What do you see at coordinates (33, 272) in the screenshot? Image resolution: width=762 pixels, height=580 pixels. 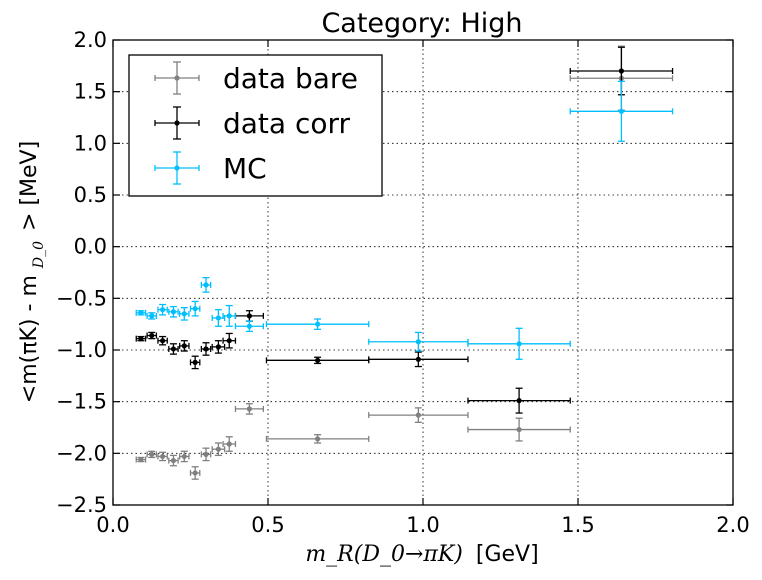 I see `y-axis-label: <m(πK) - m D_0 > [MeV]` at bounding box center [33, 272].